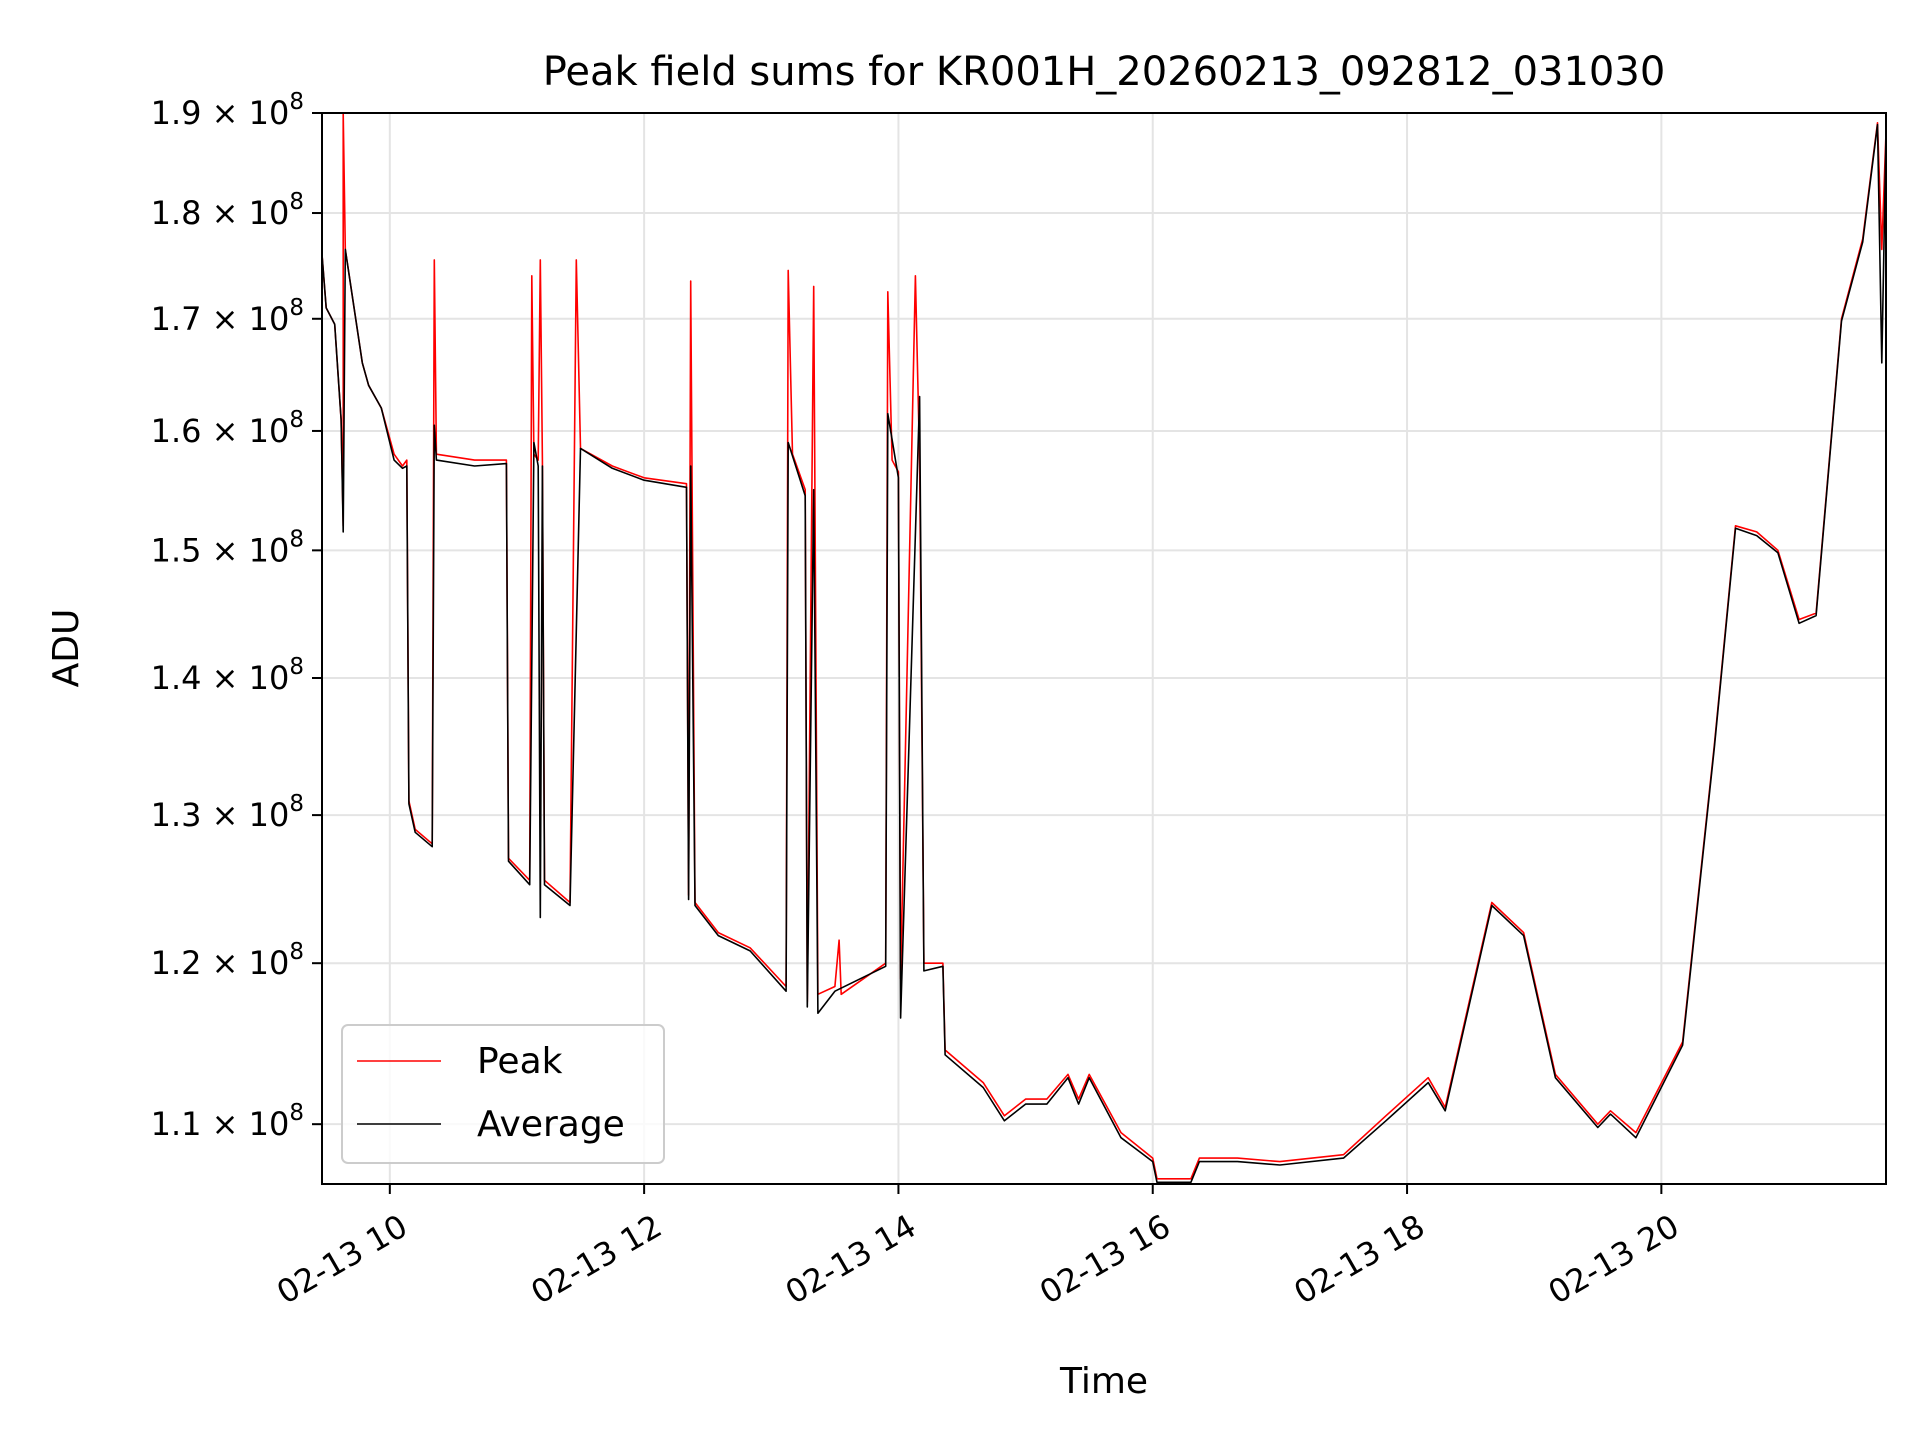  Describe the element at coordinates (176, 213) in the screenshot. I see `y-tick-mantissa: 1.8` at that location.